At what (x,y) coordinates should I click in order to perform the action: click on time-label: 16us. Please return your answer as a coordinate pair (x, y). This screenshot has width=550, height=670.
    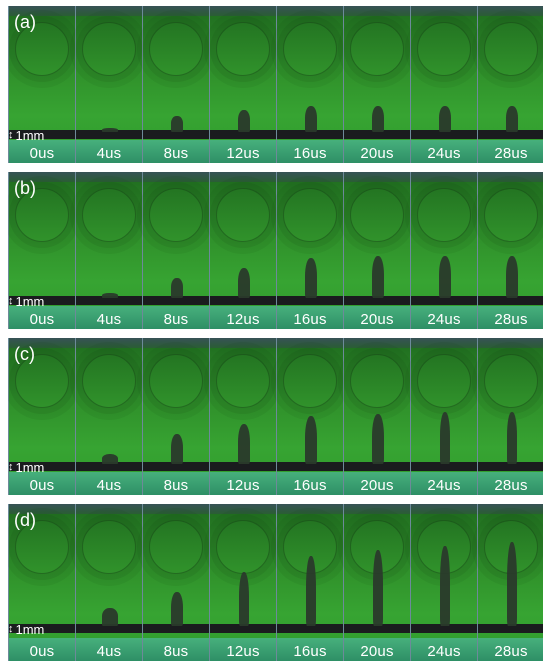
    Looking at the image, I should click on (310, 153).